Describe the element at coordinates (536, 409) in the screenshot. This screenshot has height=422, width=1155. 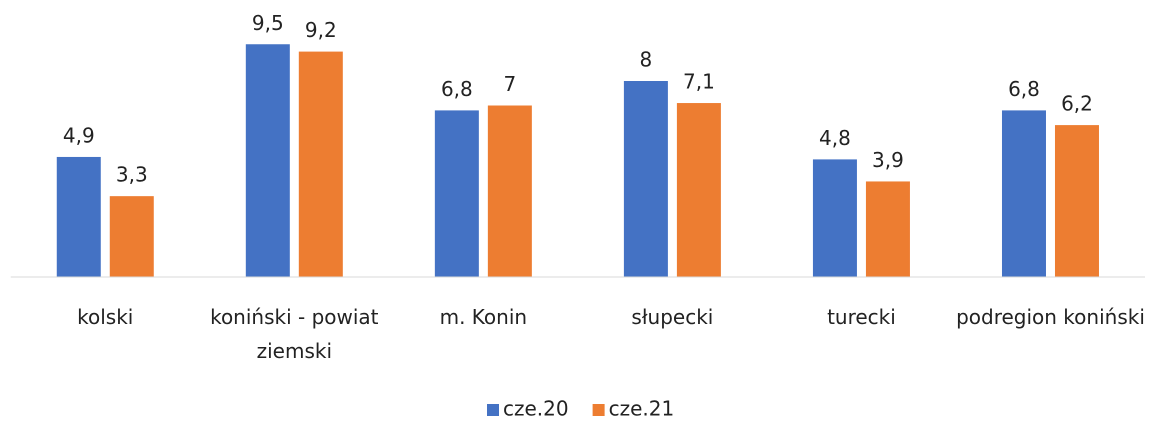
I see `legend-label: cze.20` at that location.